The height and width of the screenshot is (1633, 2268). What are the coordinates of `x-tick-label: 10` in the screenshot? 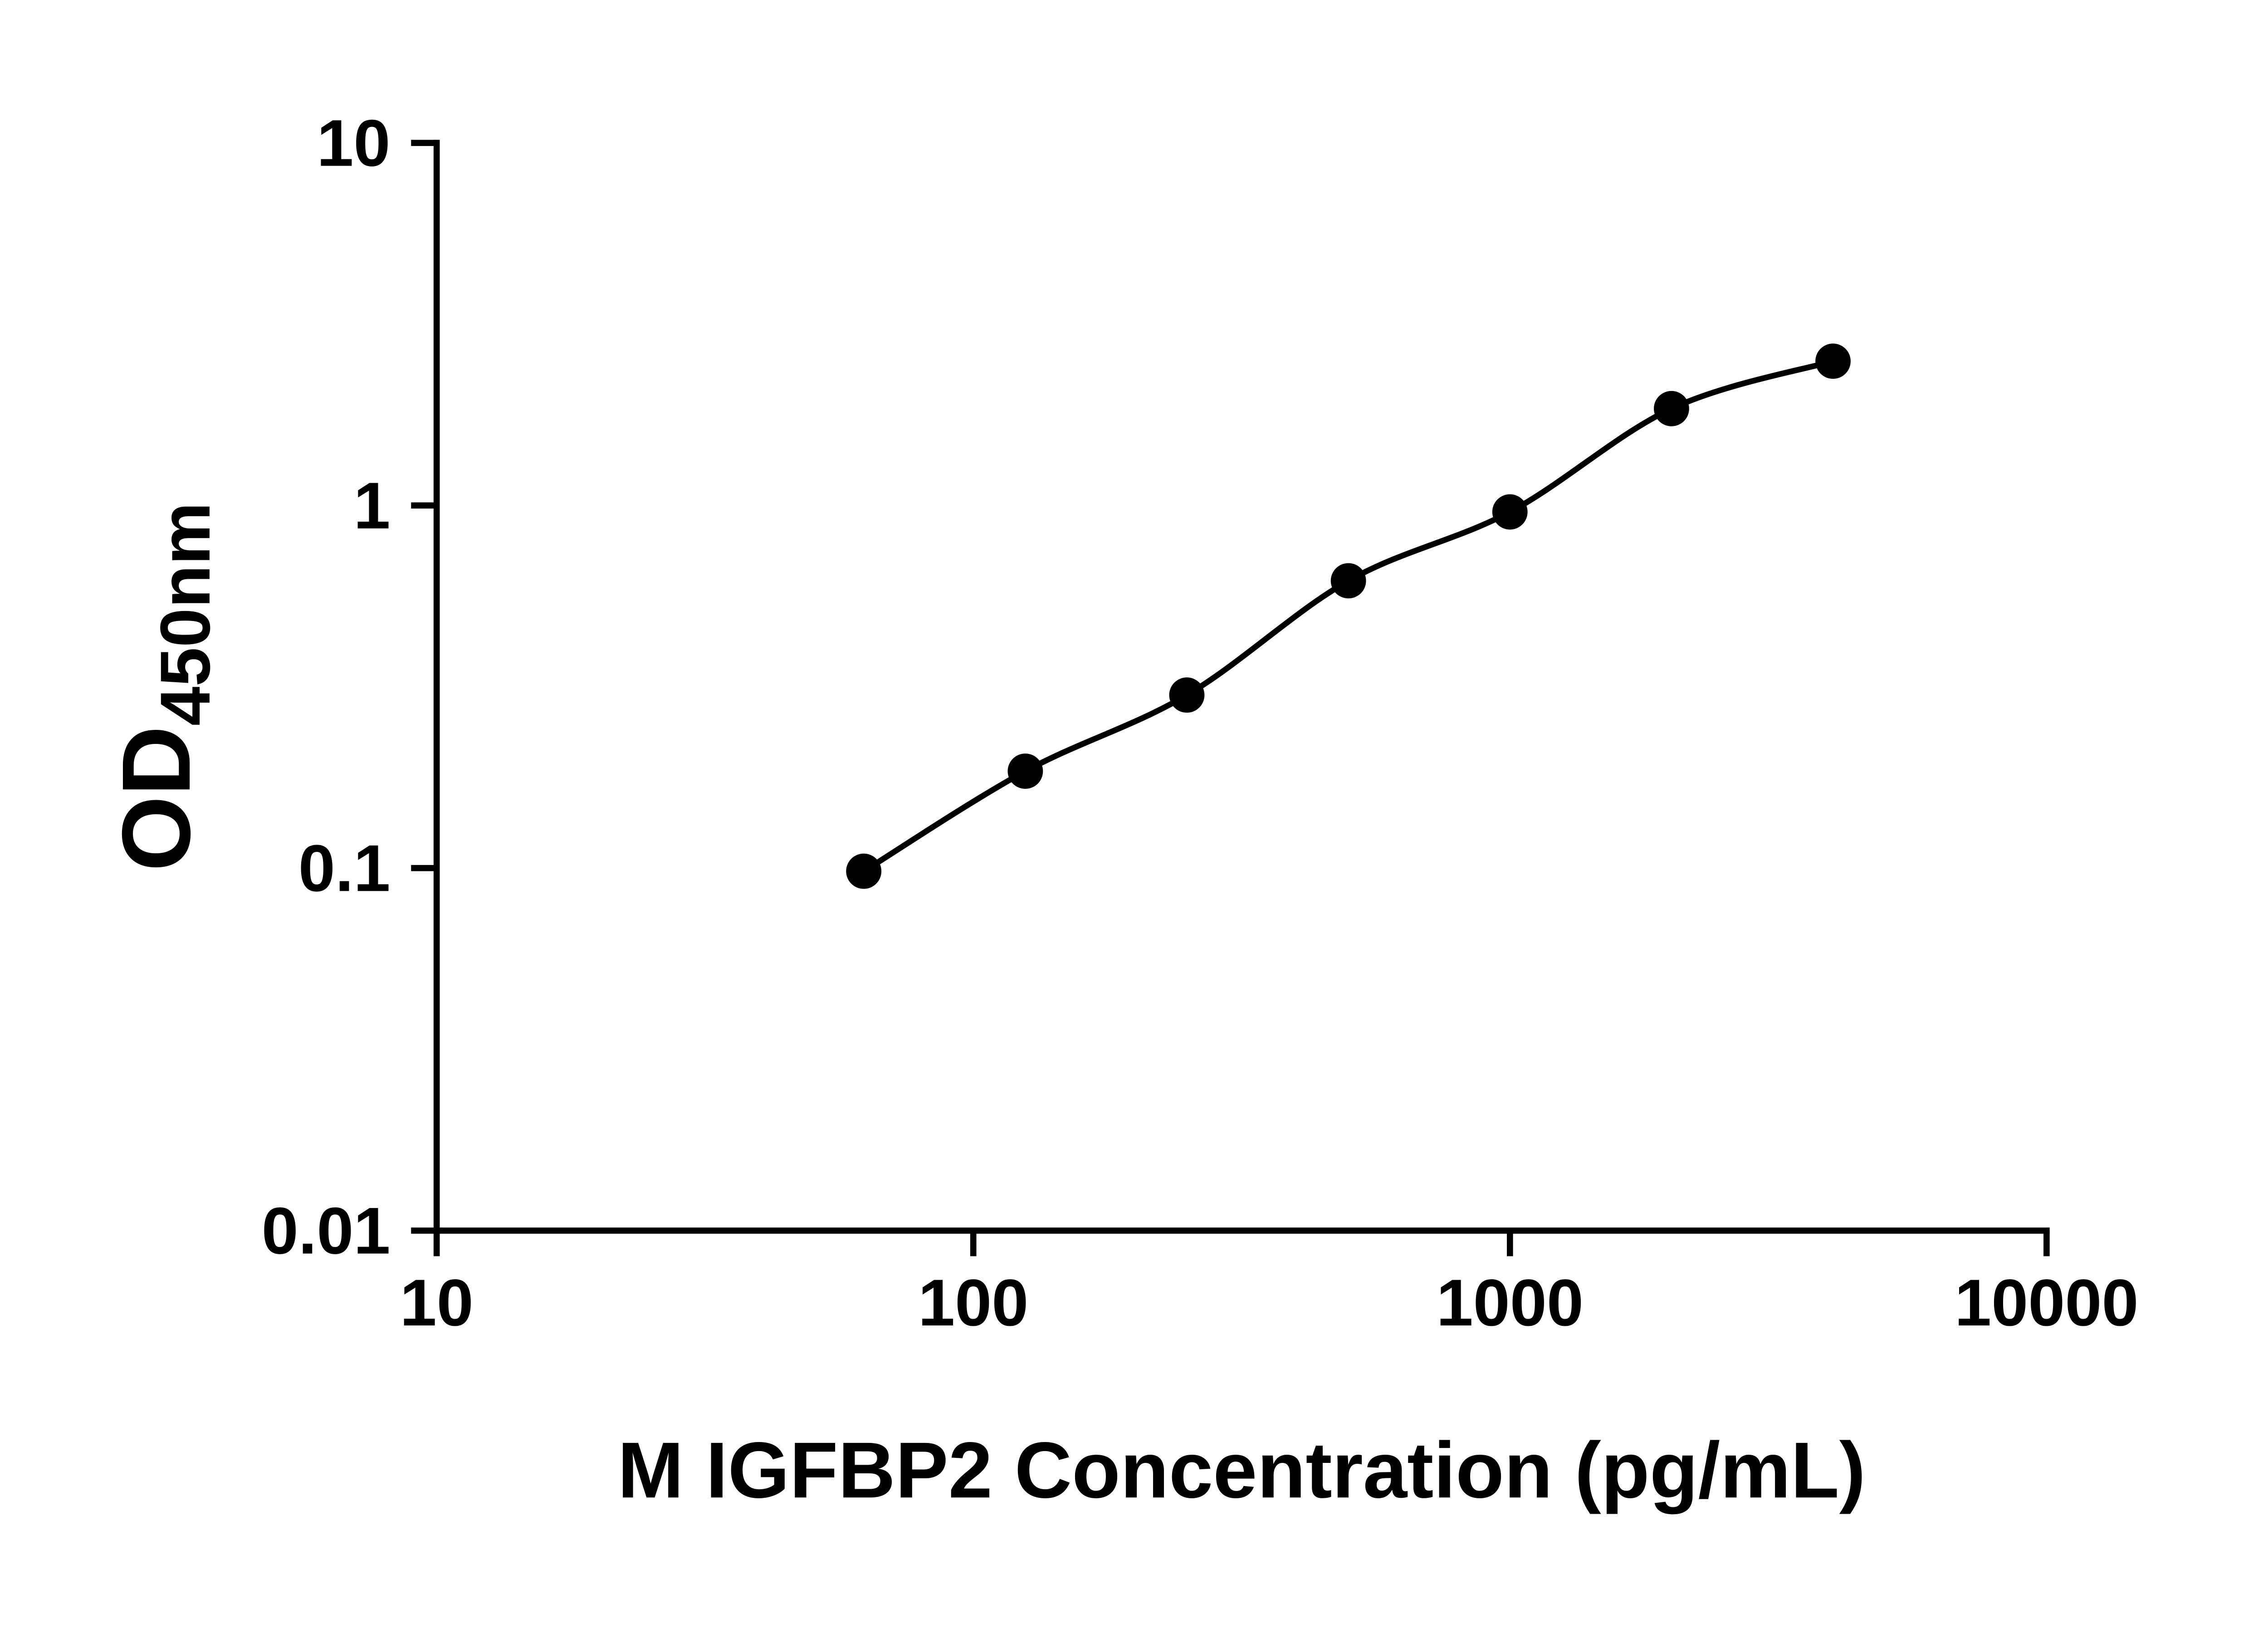 It's located at (437, 1303).